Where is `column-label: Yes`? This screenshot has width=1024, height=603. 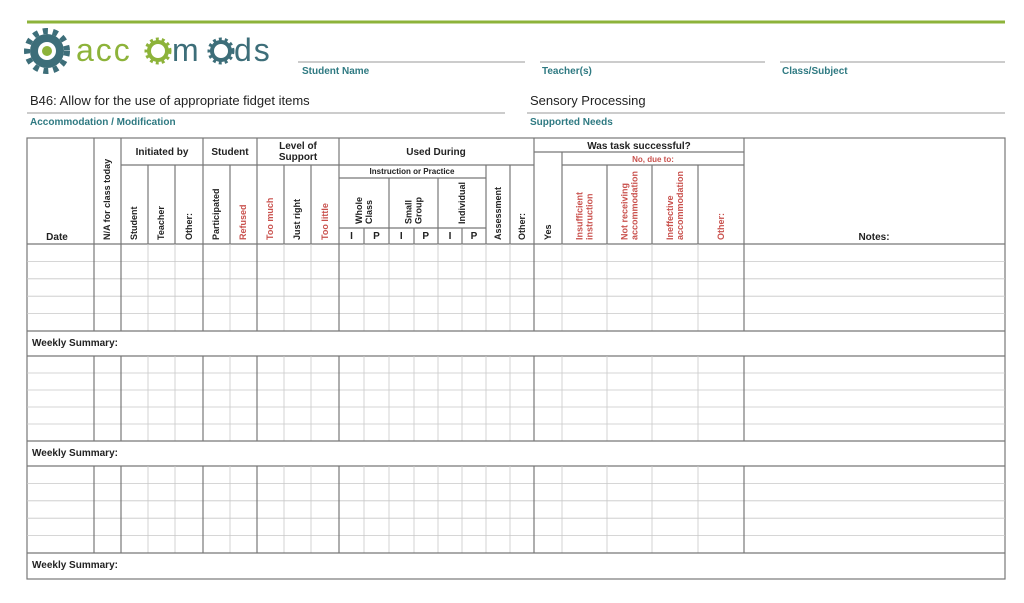 column-label: Yes is located at coordinates (548, 232).